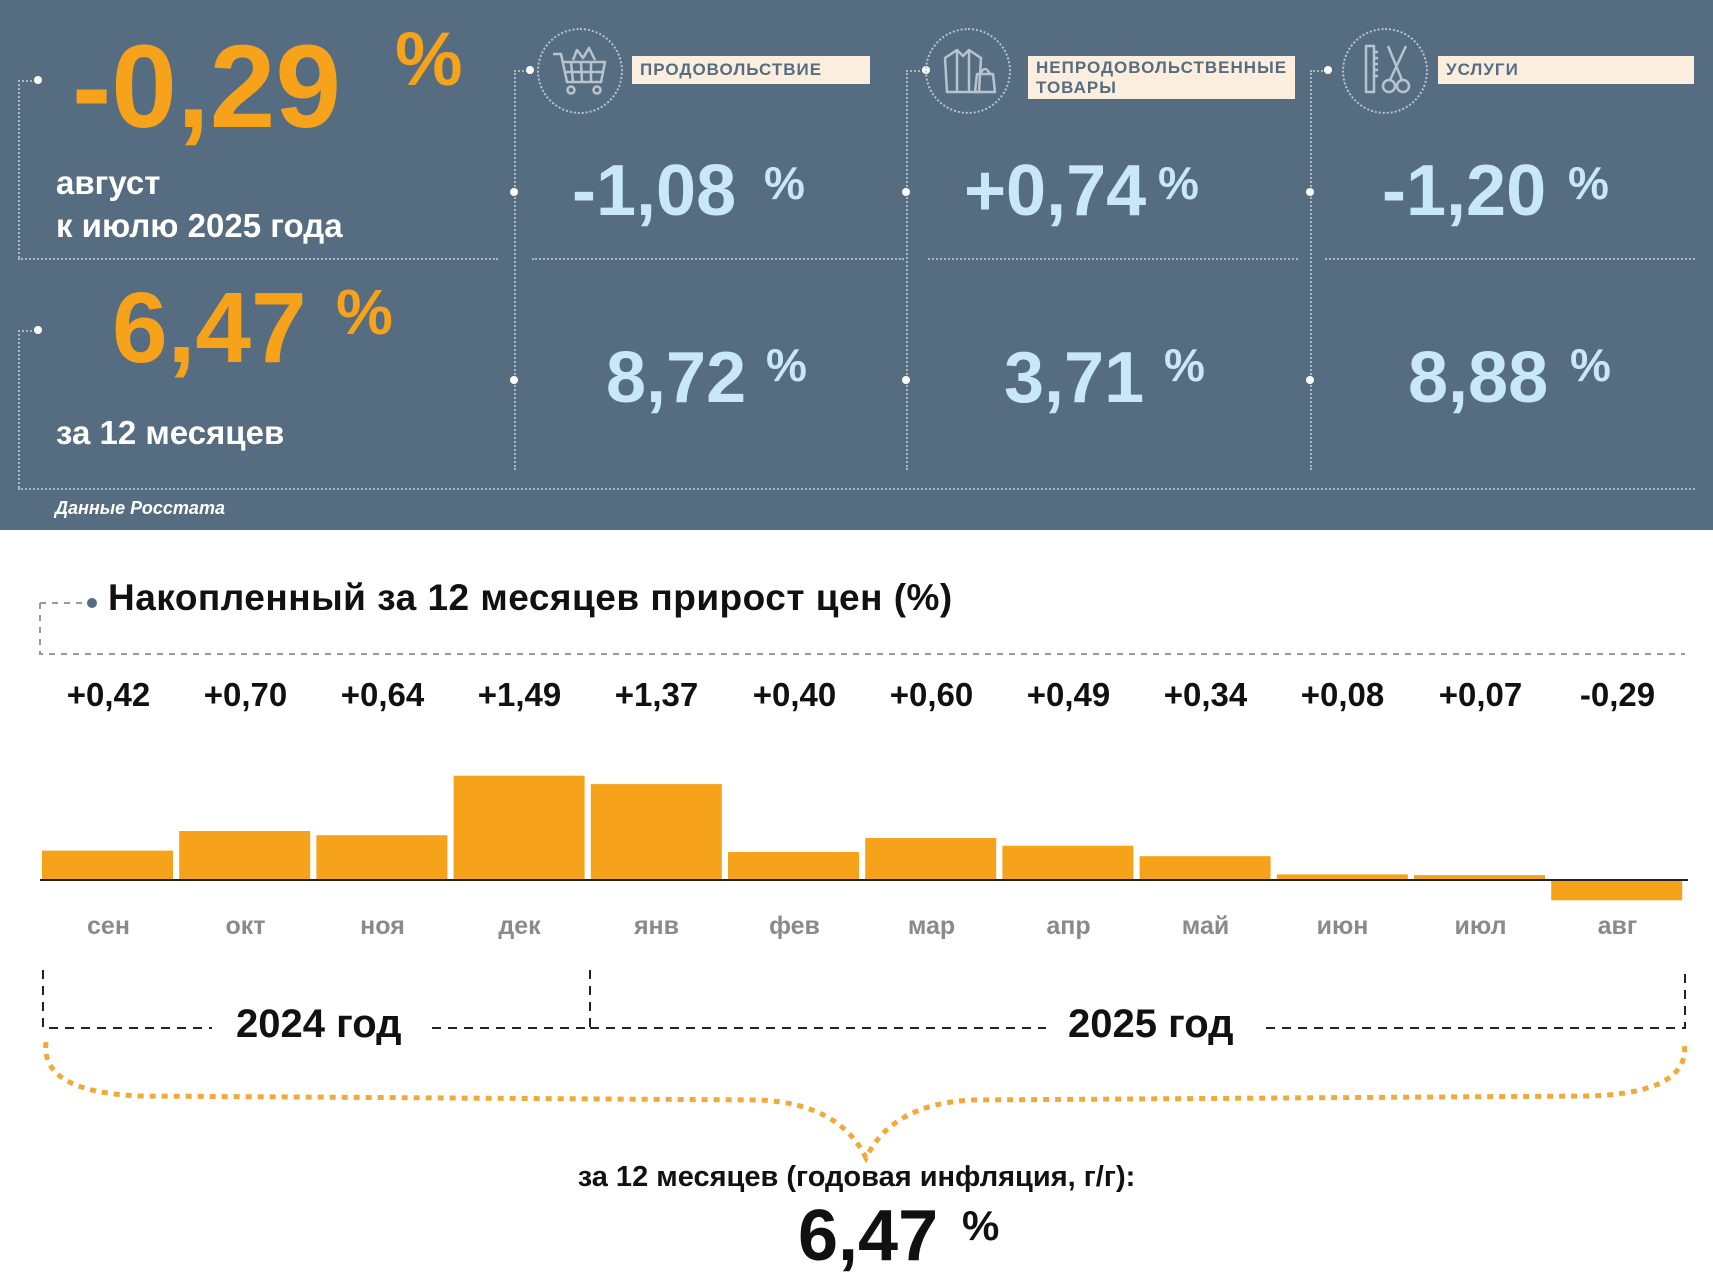  I want to click on scissors-comb-icon, so click(1385, 71).